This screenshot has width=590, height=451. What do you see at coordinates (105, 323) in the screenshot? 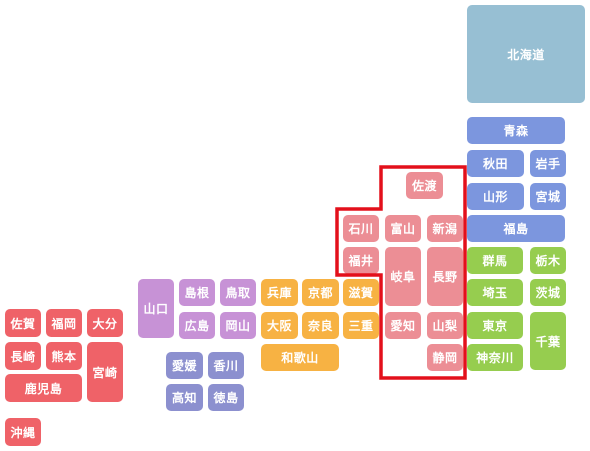
I see `prefecture-oita: 大分` at bounding box center [105, 323].